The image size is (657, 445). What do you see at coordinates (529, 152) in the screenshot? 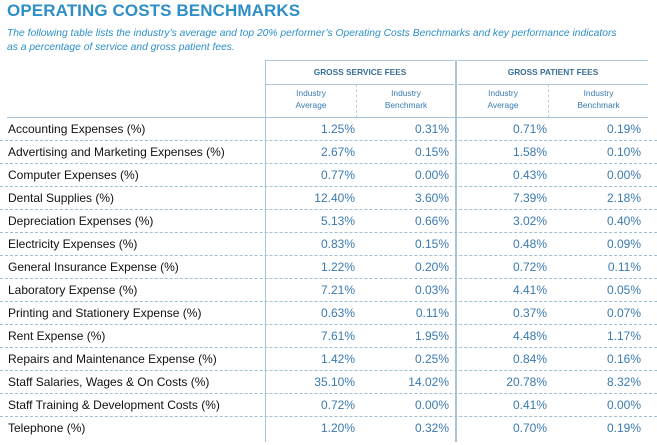
I see `patient-average-value: 1.58%` at bounding box center [529, 152].